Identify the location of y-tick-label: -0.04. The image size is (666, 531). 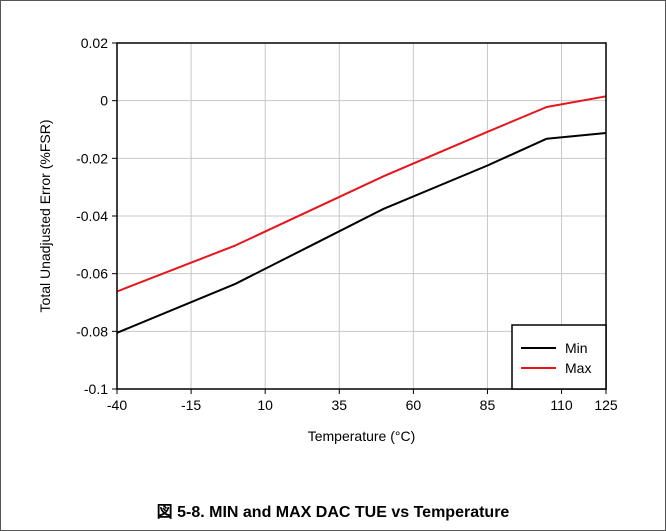
(92, 216).